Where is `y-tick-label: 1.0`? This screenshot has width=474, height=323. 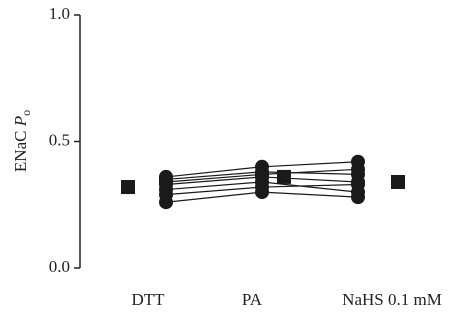 y-tick-label: 1.0 is located at coordinates (59, 13).